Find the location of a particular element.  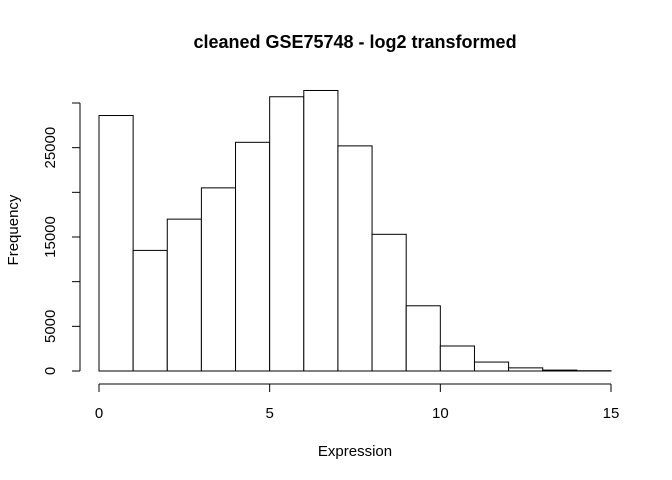

y-tick-label: 0 is located at coordinates (50, 371).